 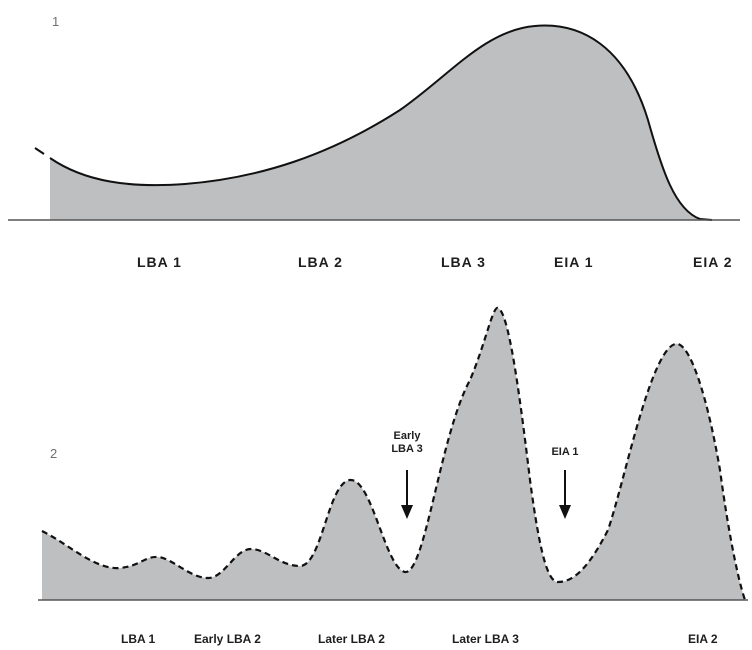 What do you see at coordinates (463, 262) in the screenshot?
I see `panel-1-label-lba-3: LBA 3` at bounding box center [463, 262].